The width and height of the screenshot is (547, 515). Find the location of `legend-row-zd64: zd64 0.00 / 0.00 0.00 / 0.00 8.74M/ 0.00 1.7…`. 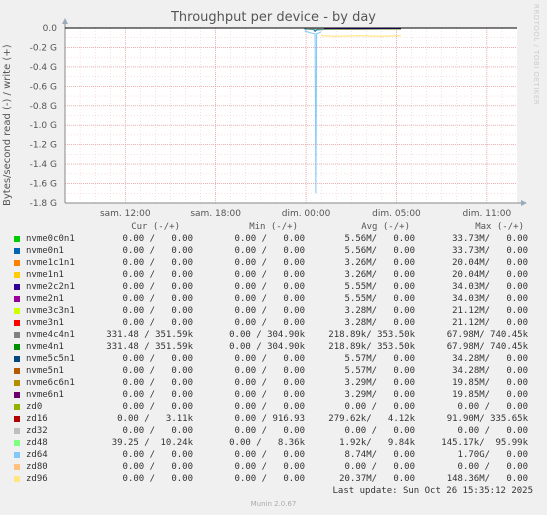

legend-row-zd64: zd64 0.00 / 0.00 0.00 / 0.00 8.74M/ 0.00 1.7… is located at coordinates (273, 456).